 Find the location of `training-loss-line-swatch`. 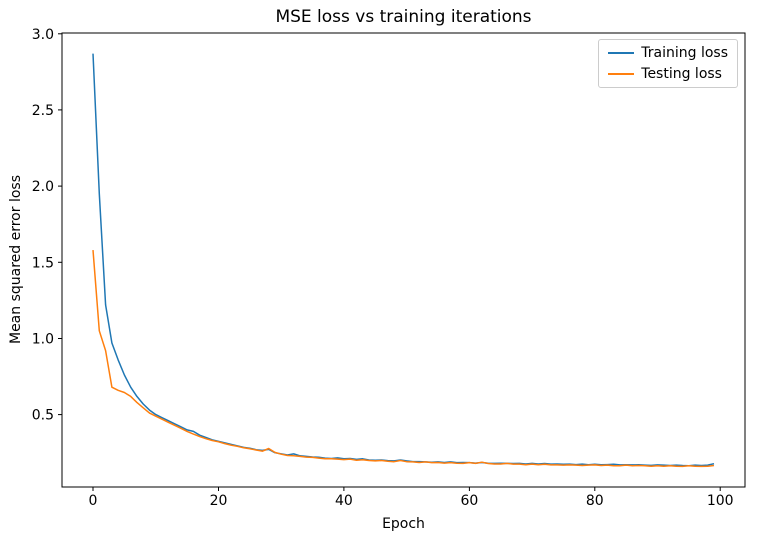

training-loss-line-swatch is located at coordinates (621, 53).